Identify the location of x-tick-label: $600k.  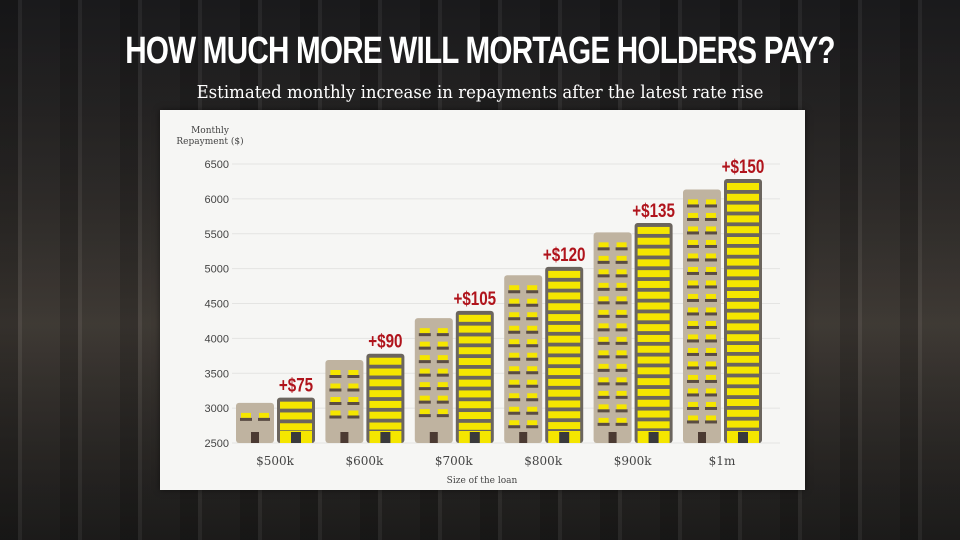
(364, 461).